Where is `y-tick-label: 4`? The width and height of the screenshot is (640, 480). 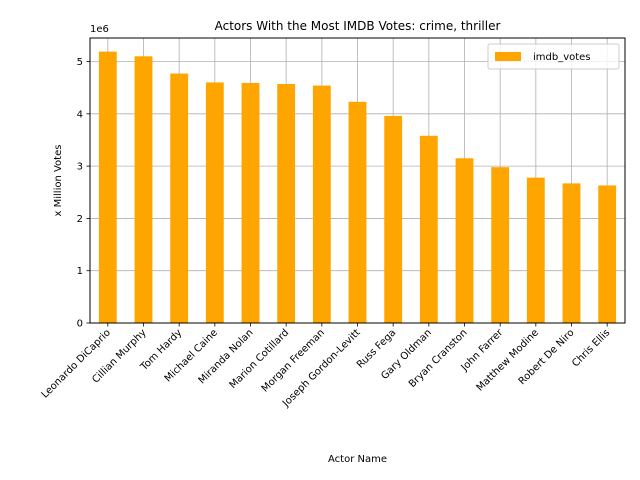 y-tick-label: 4 is located at coordinates (80, 114).